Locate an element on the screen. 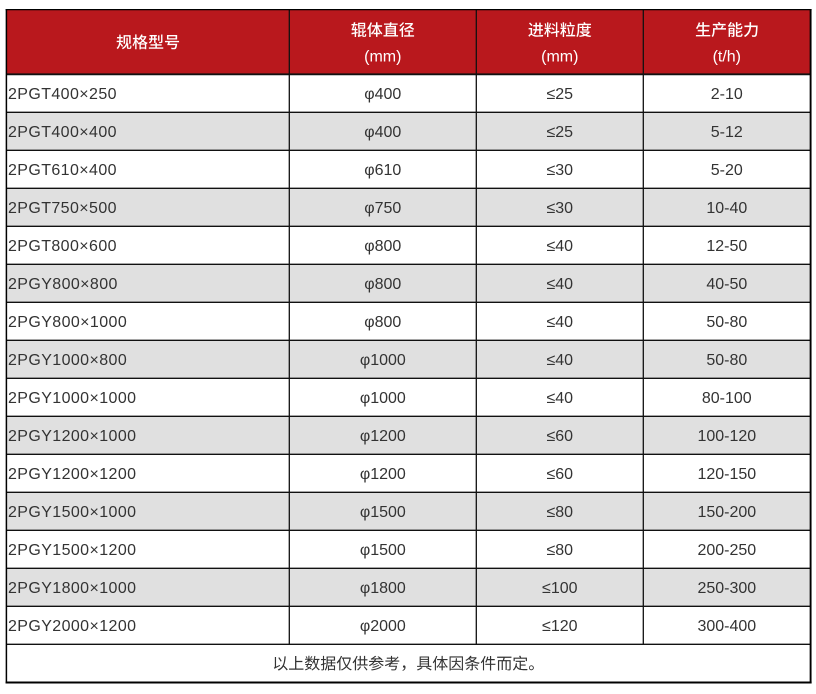 The image size is (816, 694). svg-text: 5-20 is located at coordinates (727, 170).